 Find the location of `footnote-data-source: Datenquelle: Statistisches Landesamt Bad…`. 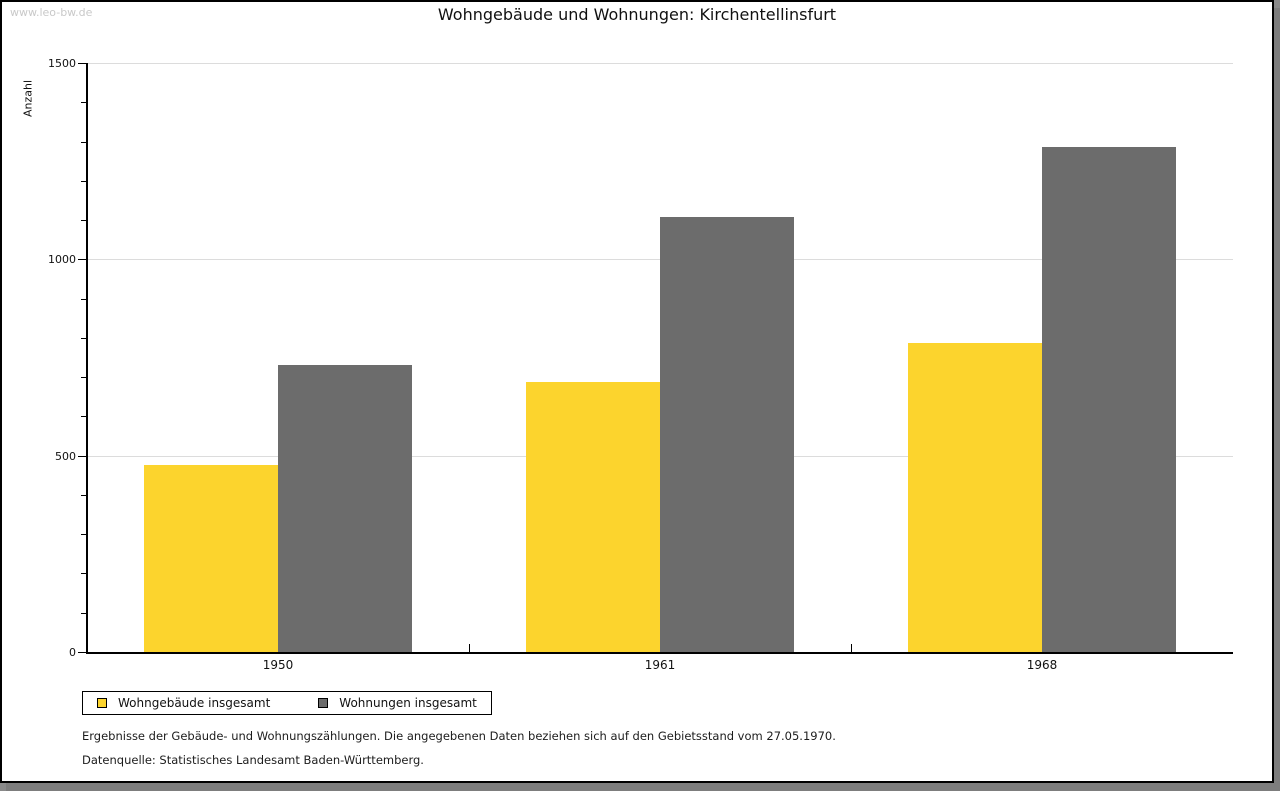

footnote-data-source: Datenquelle: Statistisches Landesamt Bad… is located at coordinates (253, 760).